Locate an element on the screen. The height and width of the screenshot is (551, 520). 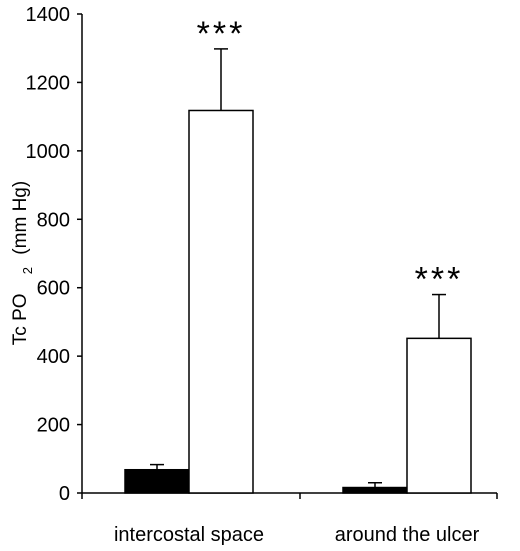
y-axis-title-main: Tc PO is located at coordinates (20, 319).